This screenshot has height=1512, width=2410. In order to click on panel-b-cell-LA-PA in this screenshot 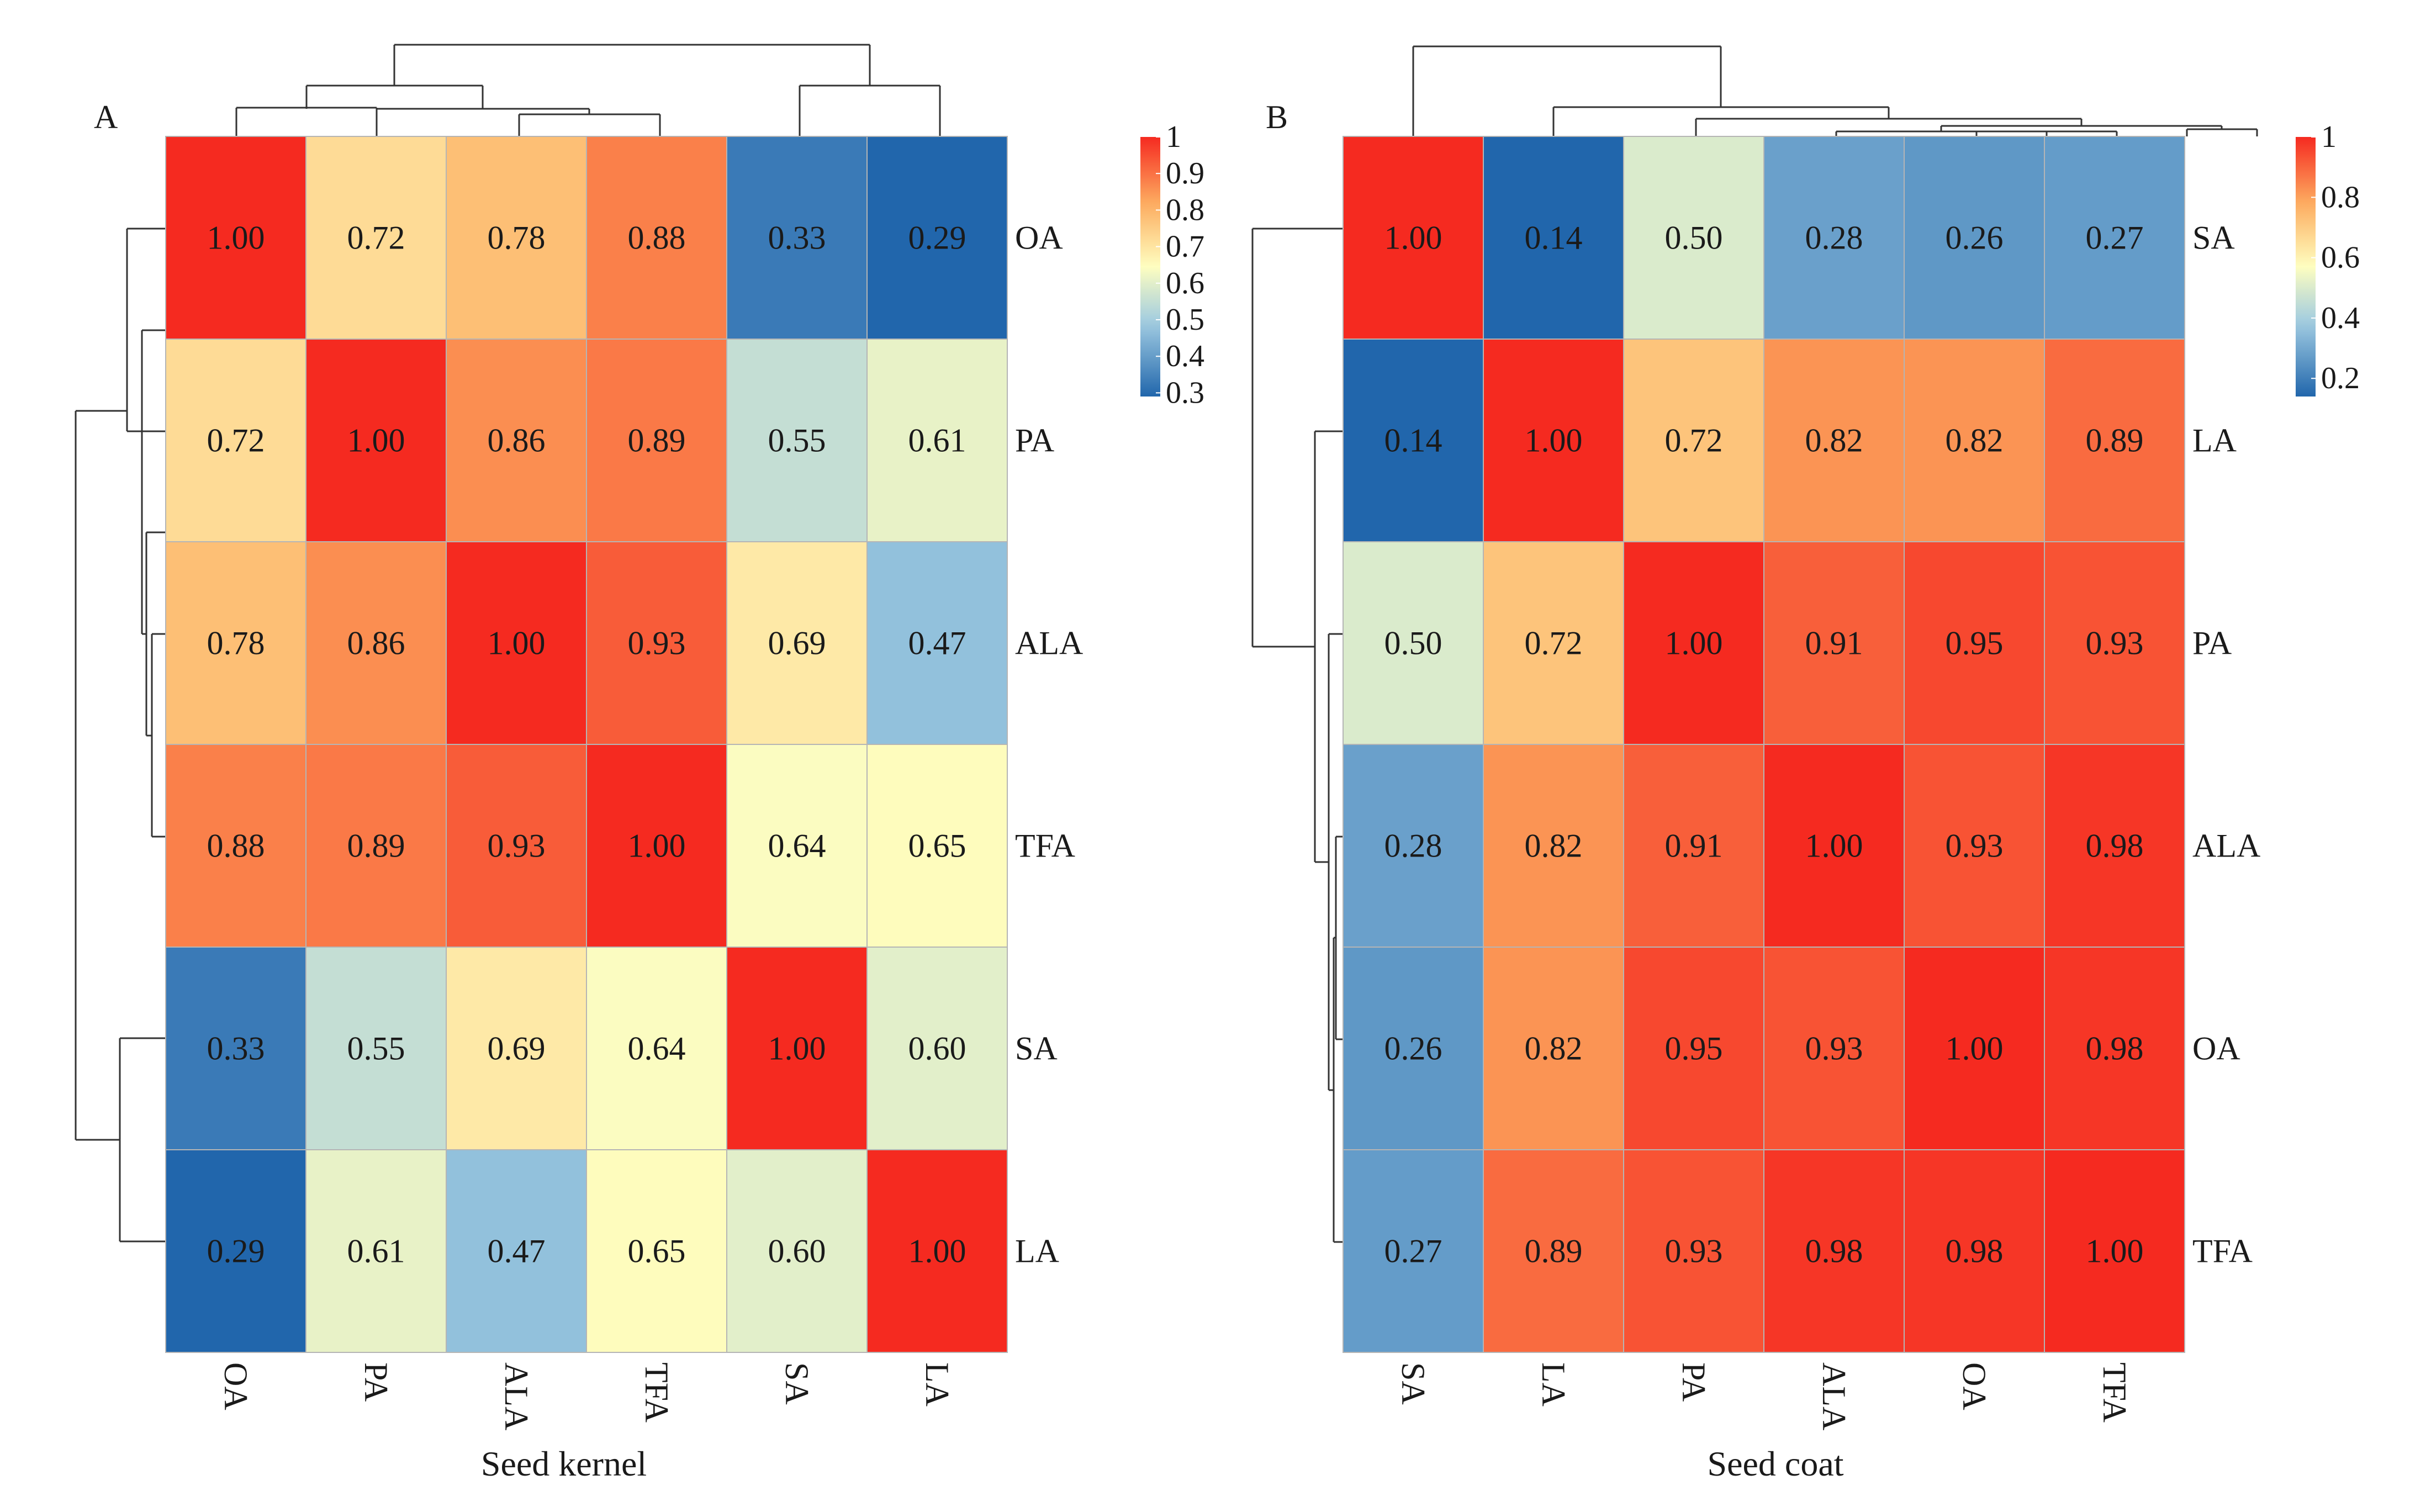, I will do `click(1693, 440)`.